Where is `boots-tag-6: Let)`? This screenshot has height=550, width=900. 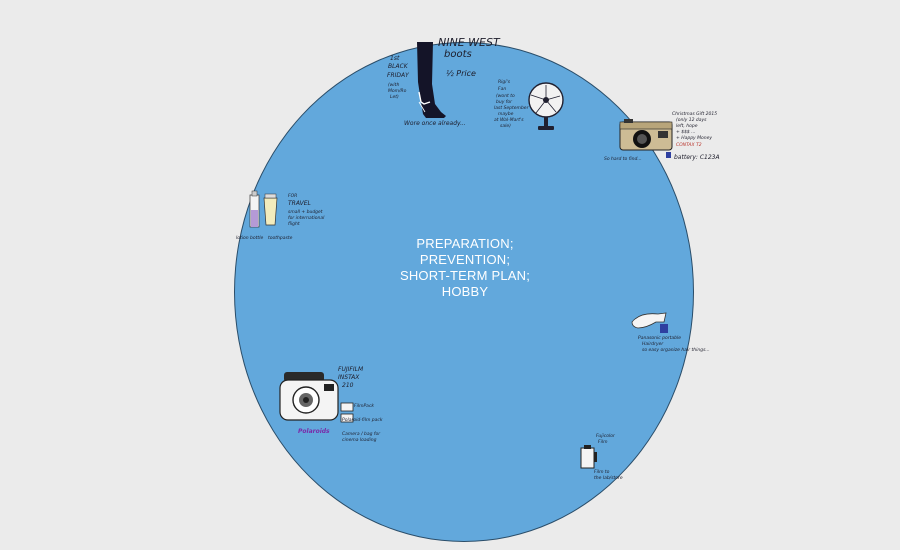 boots-tag-6: Let) is located at coordinates (394, 97).